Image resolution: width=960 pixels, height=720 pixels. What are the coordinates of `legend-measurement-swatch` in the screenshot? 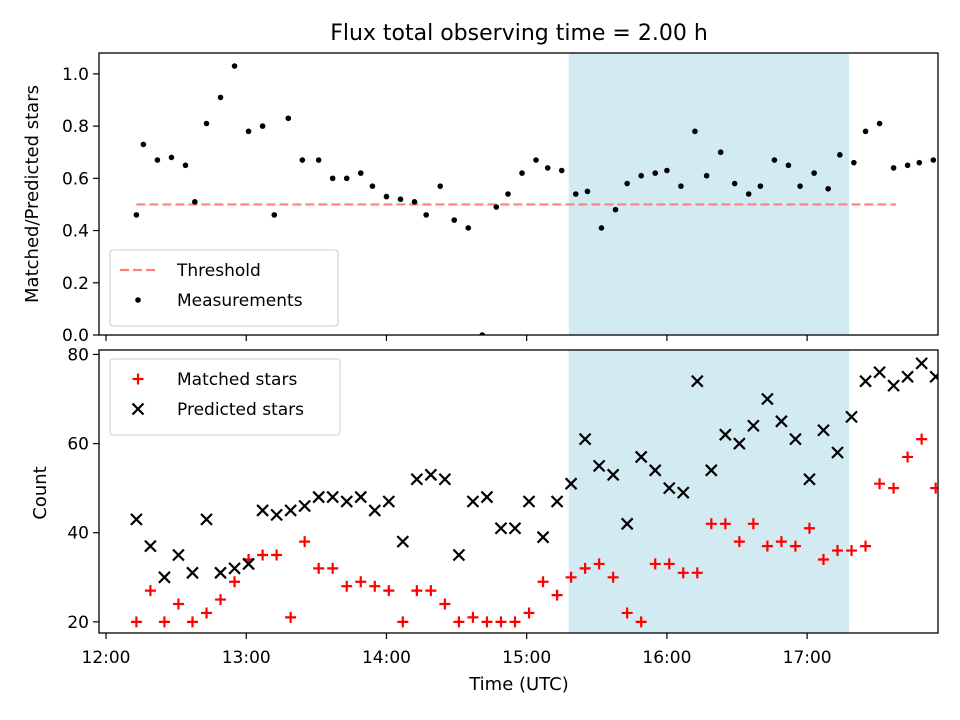 It's located at (138, 300).